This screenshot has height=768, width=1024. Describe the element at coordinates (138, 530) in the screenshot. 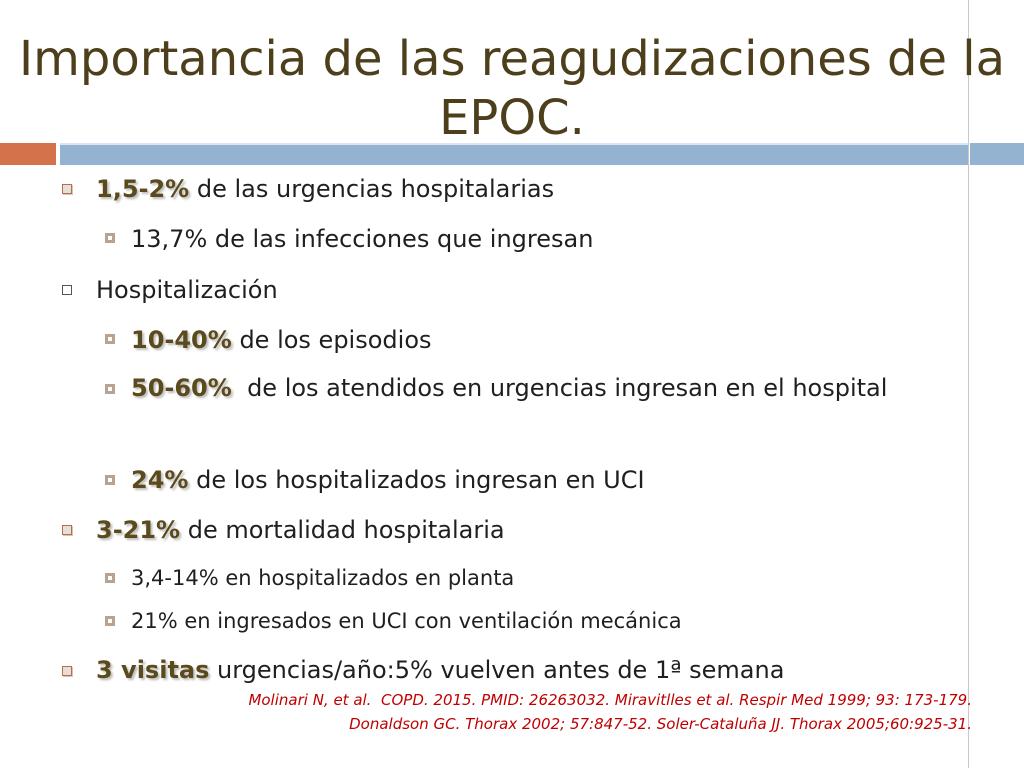

I see `highlight-value: 3-21%` at that location.